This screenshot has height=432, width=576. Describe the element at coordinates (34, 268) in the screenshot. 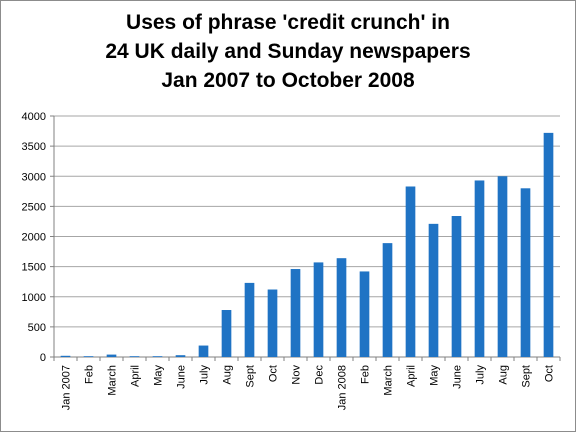

I see `y-tick-label: 1500` at that location.